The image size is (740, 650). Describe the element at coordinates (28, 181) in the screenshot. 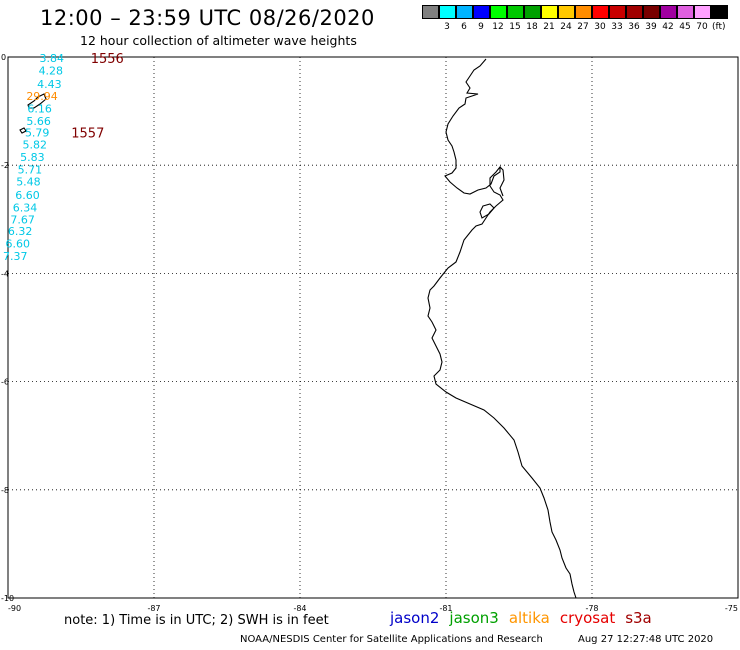

I see `wave-height-label: 5.48` at that location.